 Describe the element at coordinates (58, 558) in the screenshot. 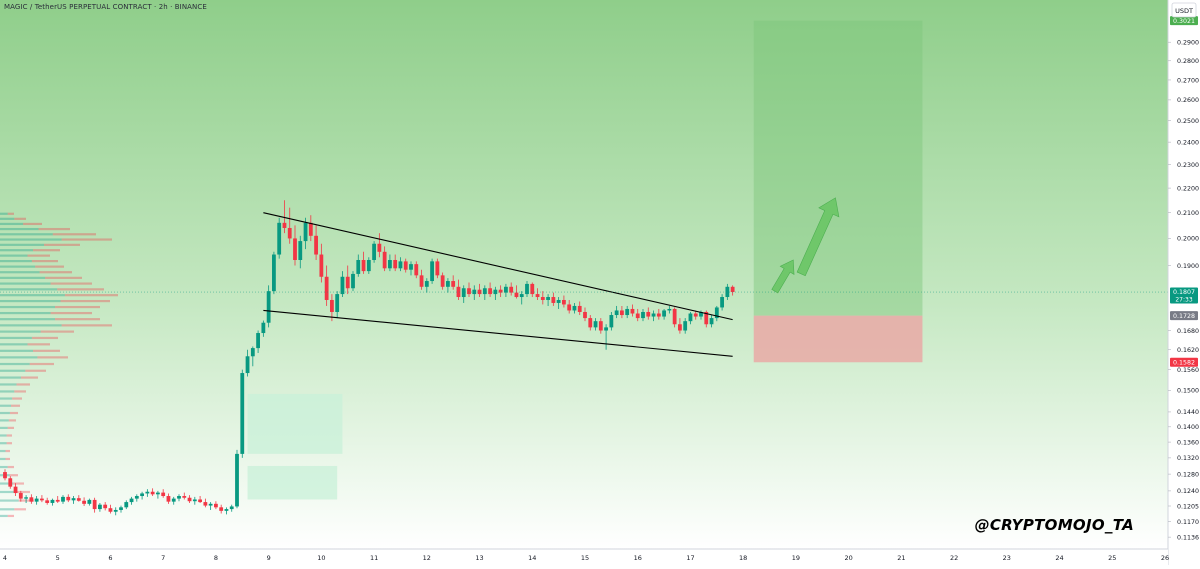

I see `time-tick-label: 5` at that location.